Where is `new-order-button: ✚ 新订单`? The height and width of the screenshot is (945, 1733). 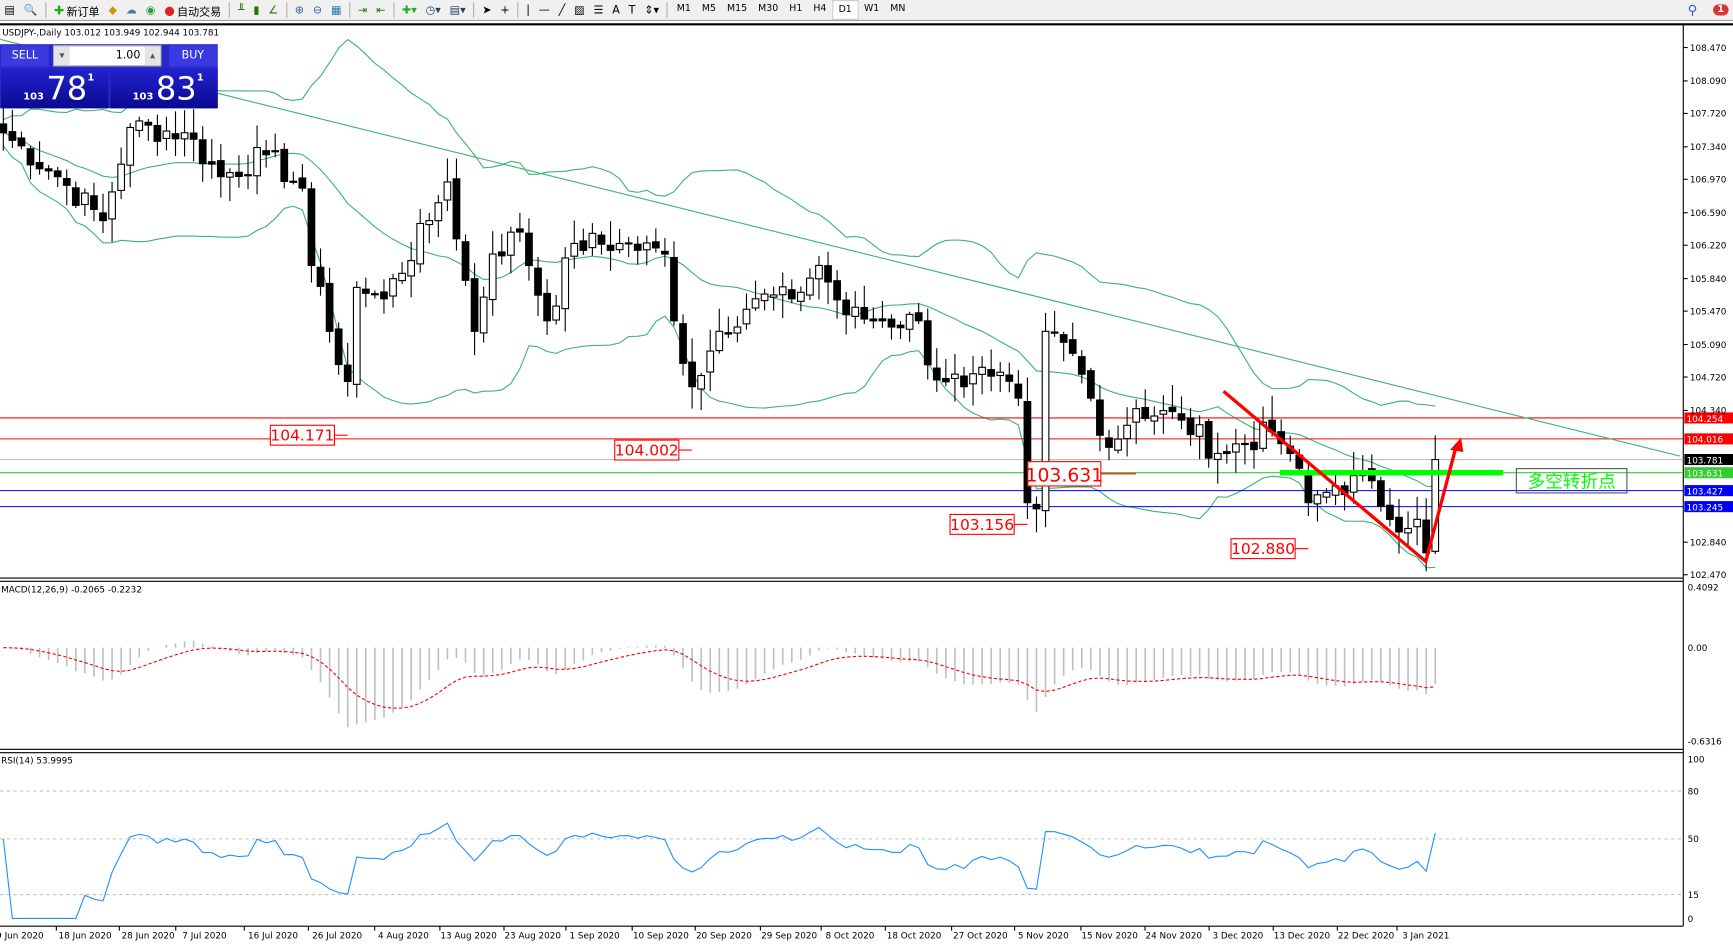
new-order-button: ✚ 新订单 is located at coordinates (77, 10).